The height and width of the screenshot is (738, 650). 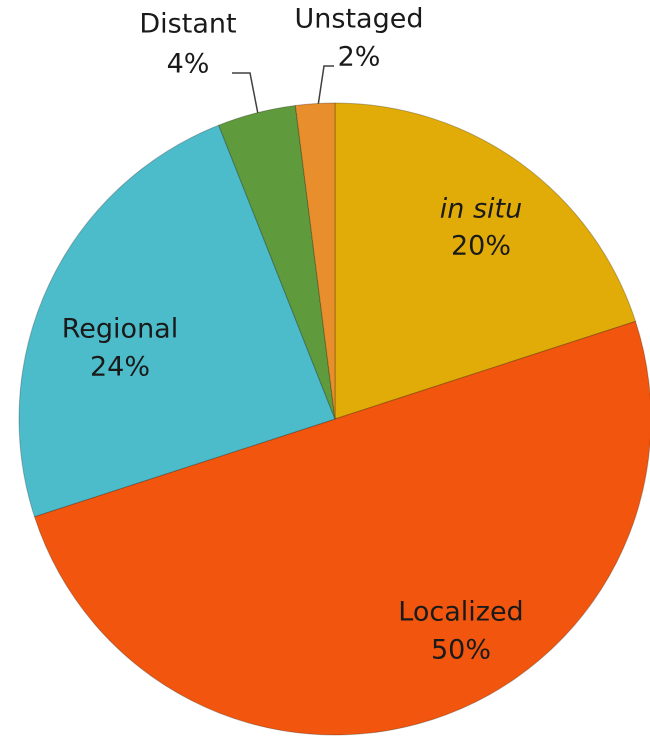 What do you see at coordinates (359, 19) in the screenshot?
I see `slice-label: Unstaged` at bounding box center [359, 19].